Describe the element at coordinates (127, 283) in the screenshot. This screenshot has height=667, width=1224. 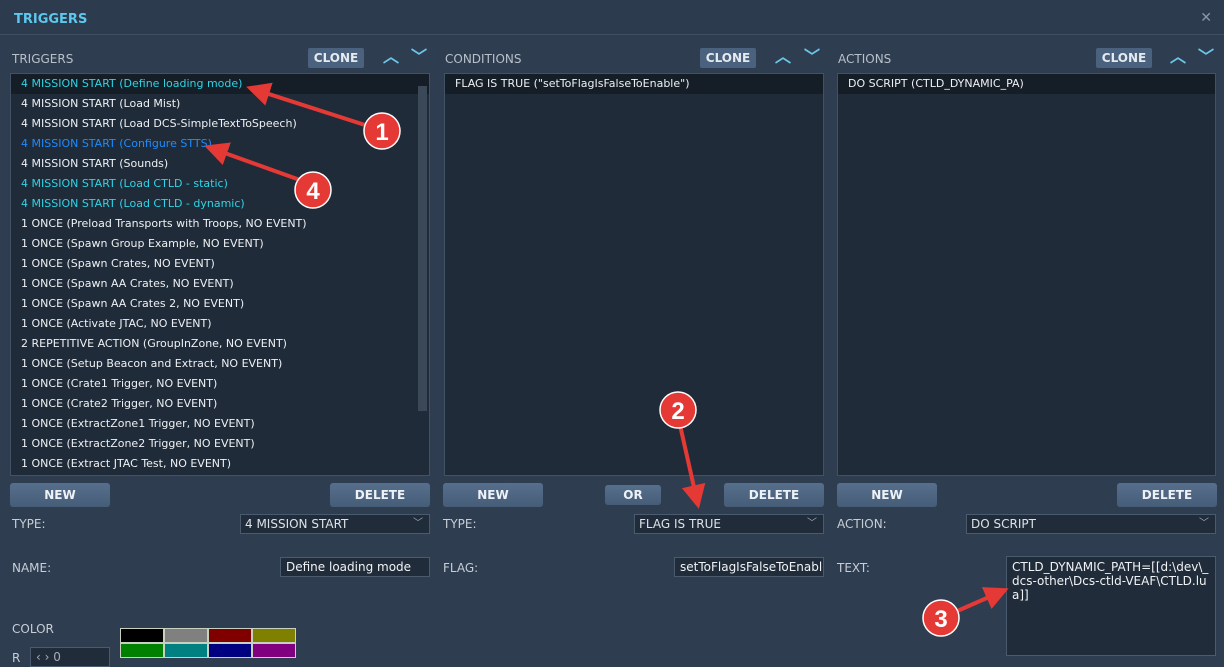
I see `trigger-list-item: 1 ONCE (Spawn AA Crates, NO EVENT)` at that location.